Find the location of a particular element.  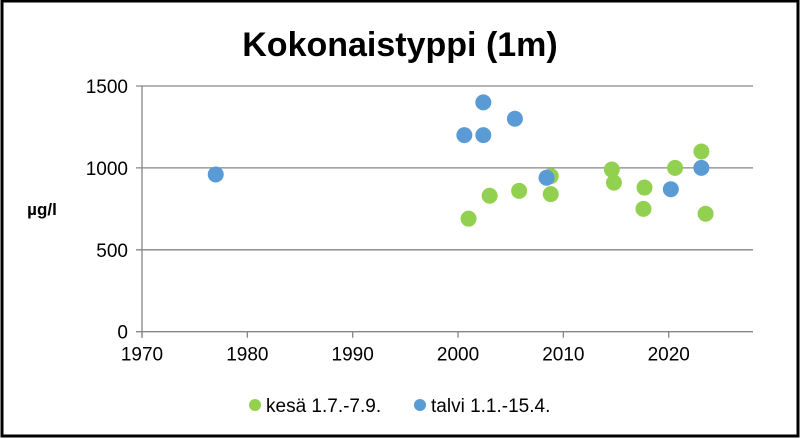

x-tick-label: 2010 is located at coordinates (563, 355).